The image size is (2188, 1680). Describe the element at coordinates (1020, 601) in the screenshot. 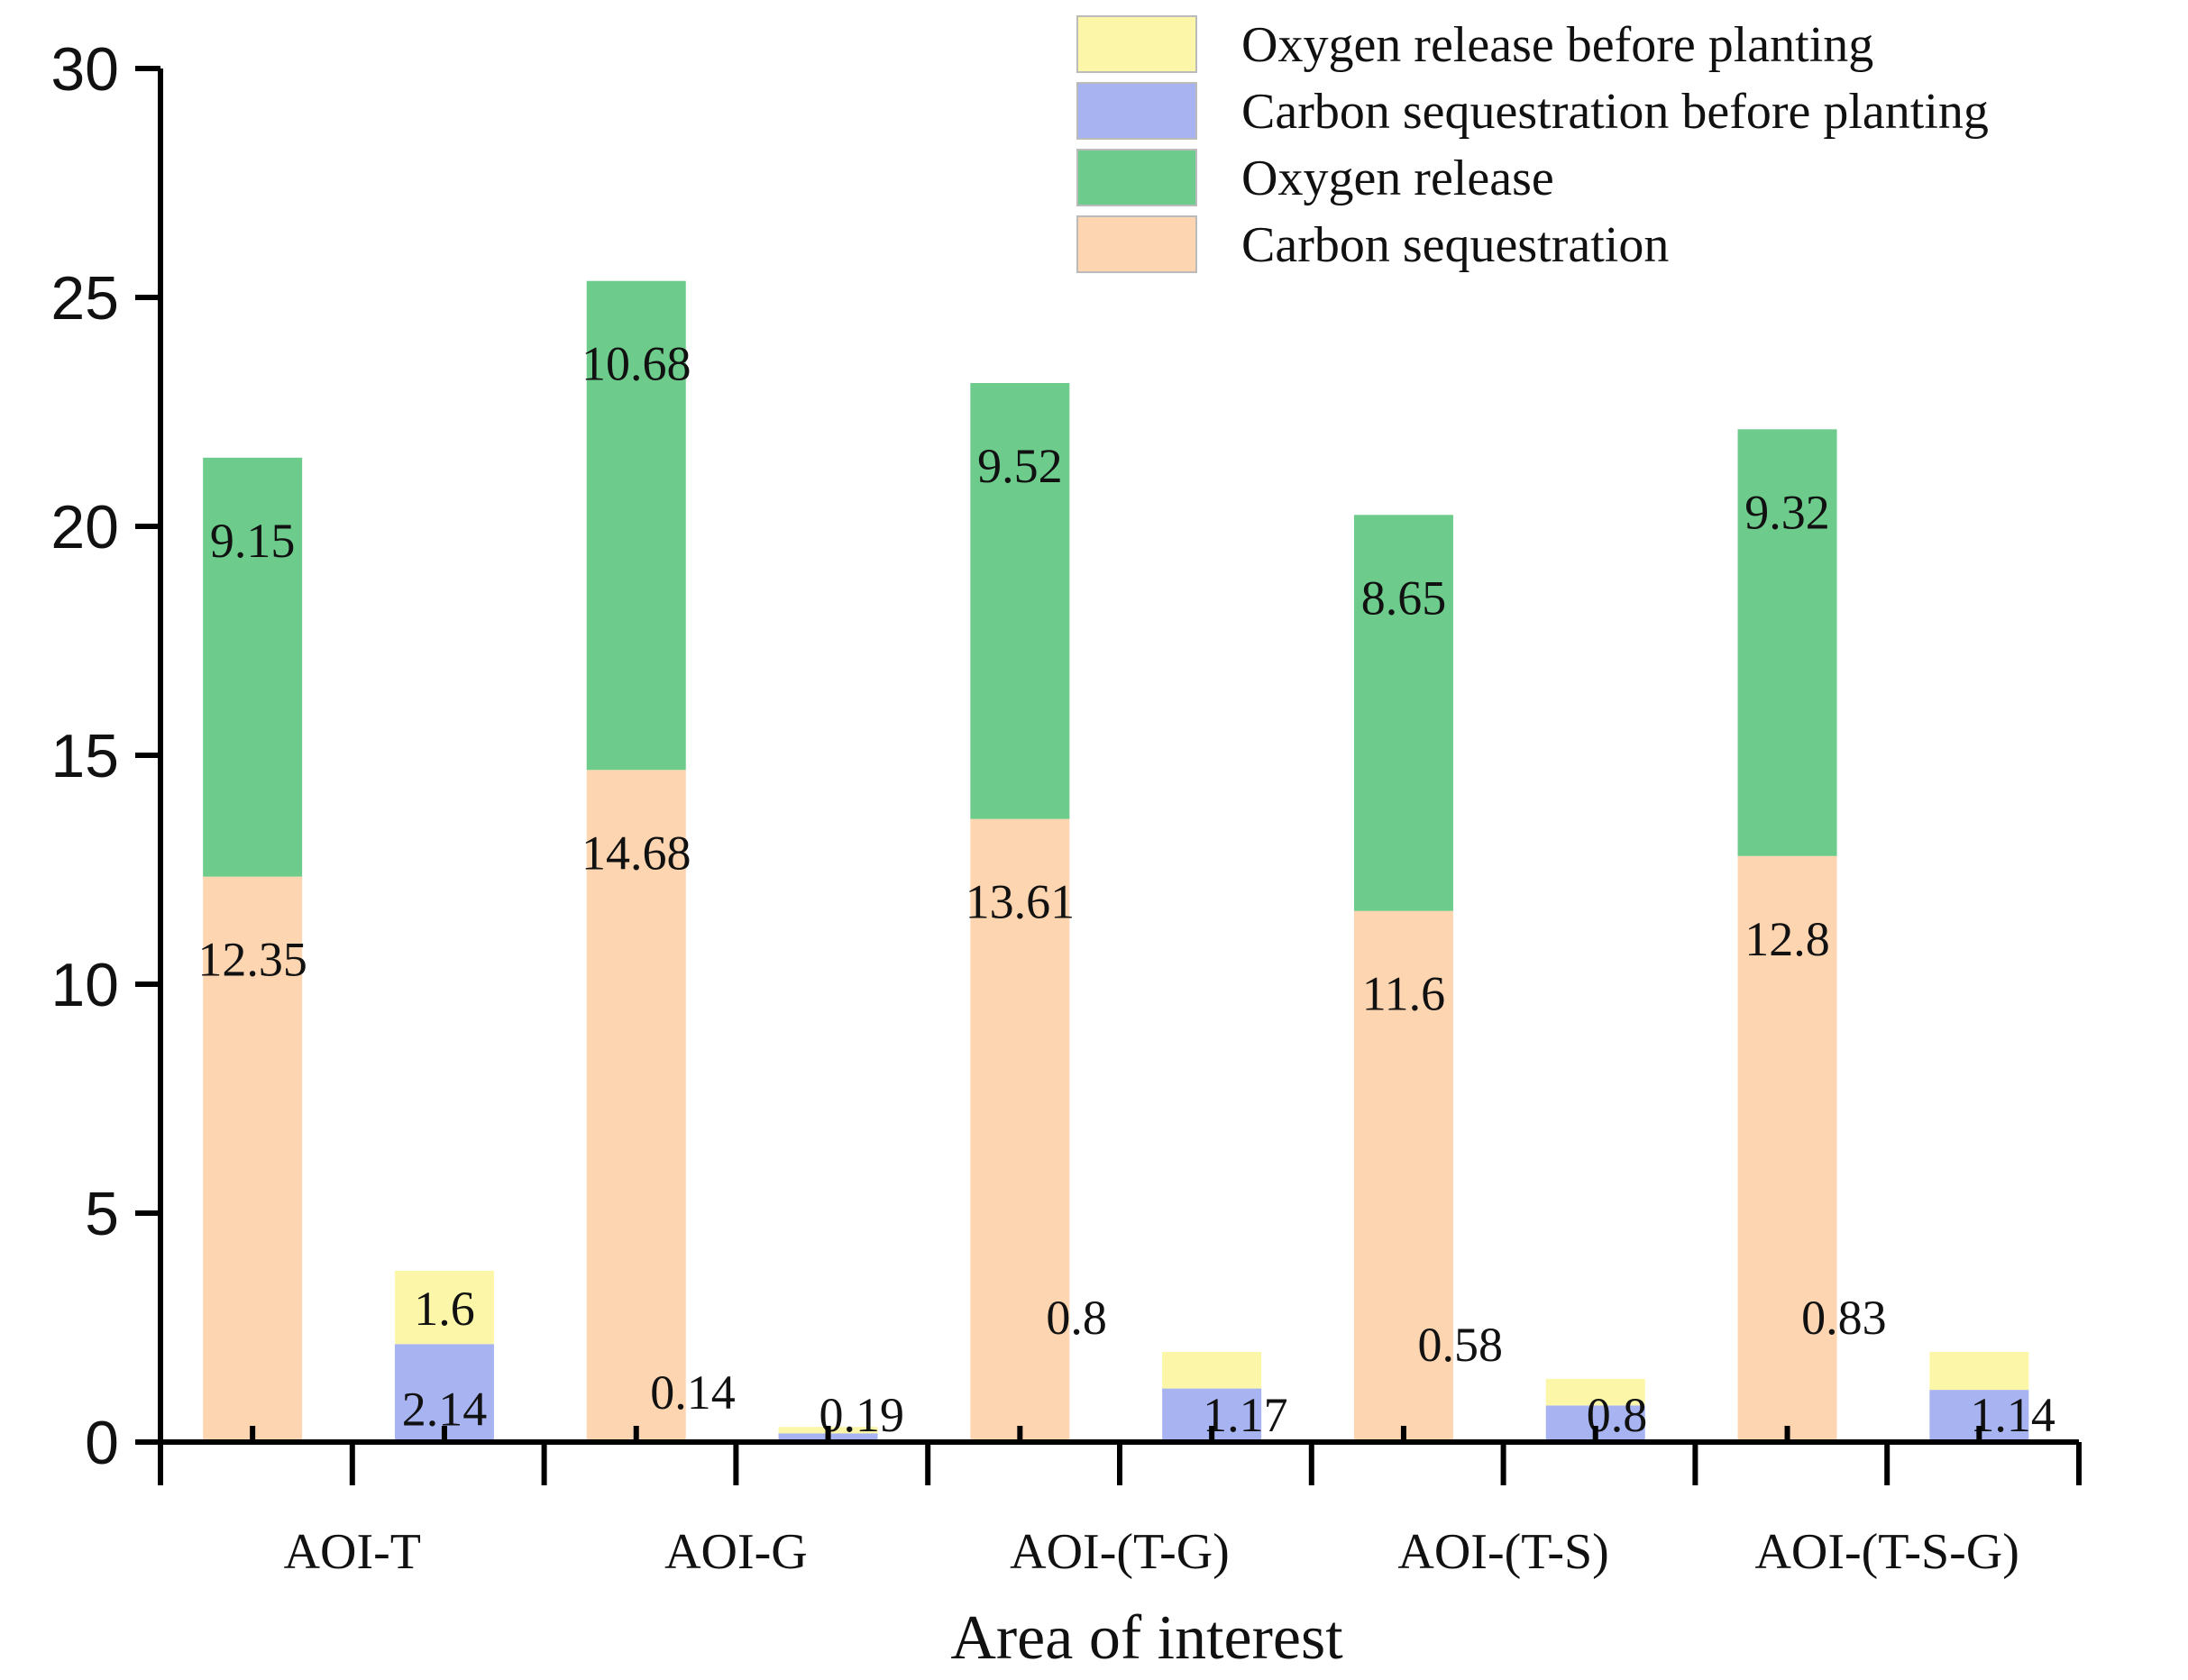

I see `bar-oxygen-release-aoi-t-g` at that location.